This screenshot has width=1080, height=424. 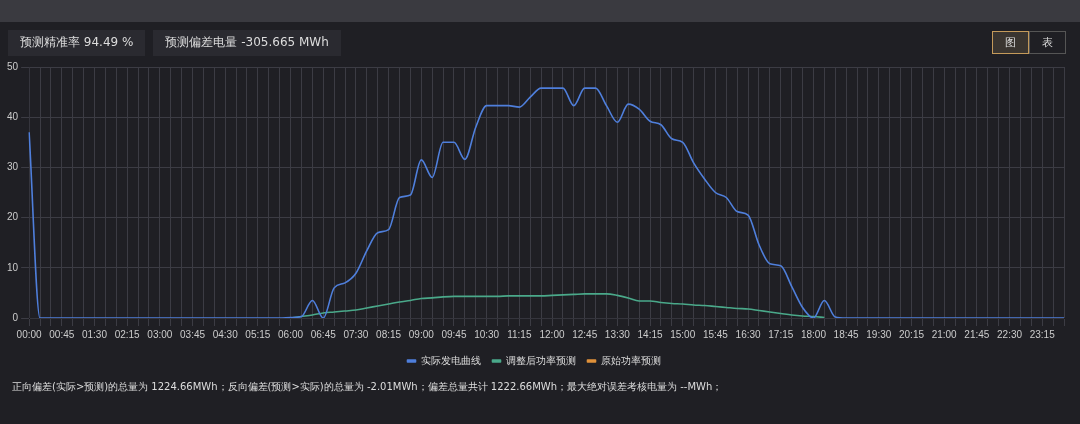 What do you see at coordinates (15, 317) in the screenshot?
I see `y-tick-label: 0` at bounding box center [15, 317].